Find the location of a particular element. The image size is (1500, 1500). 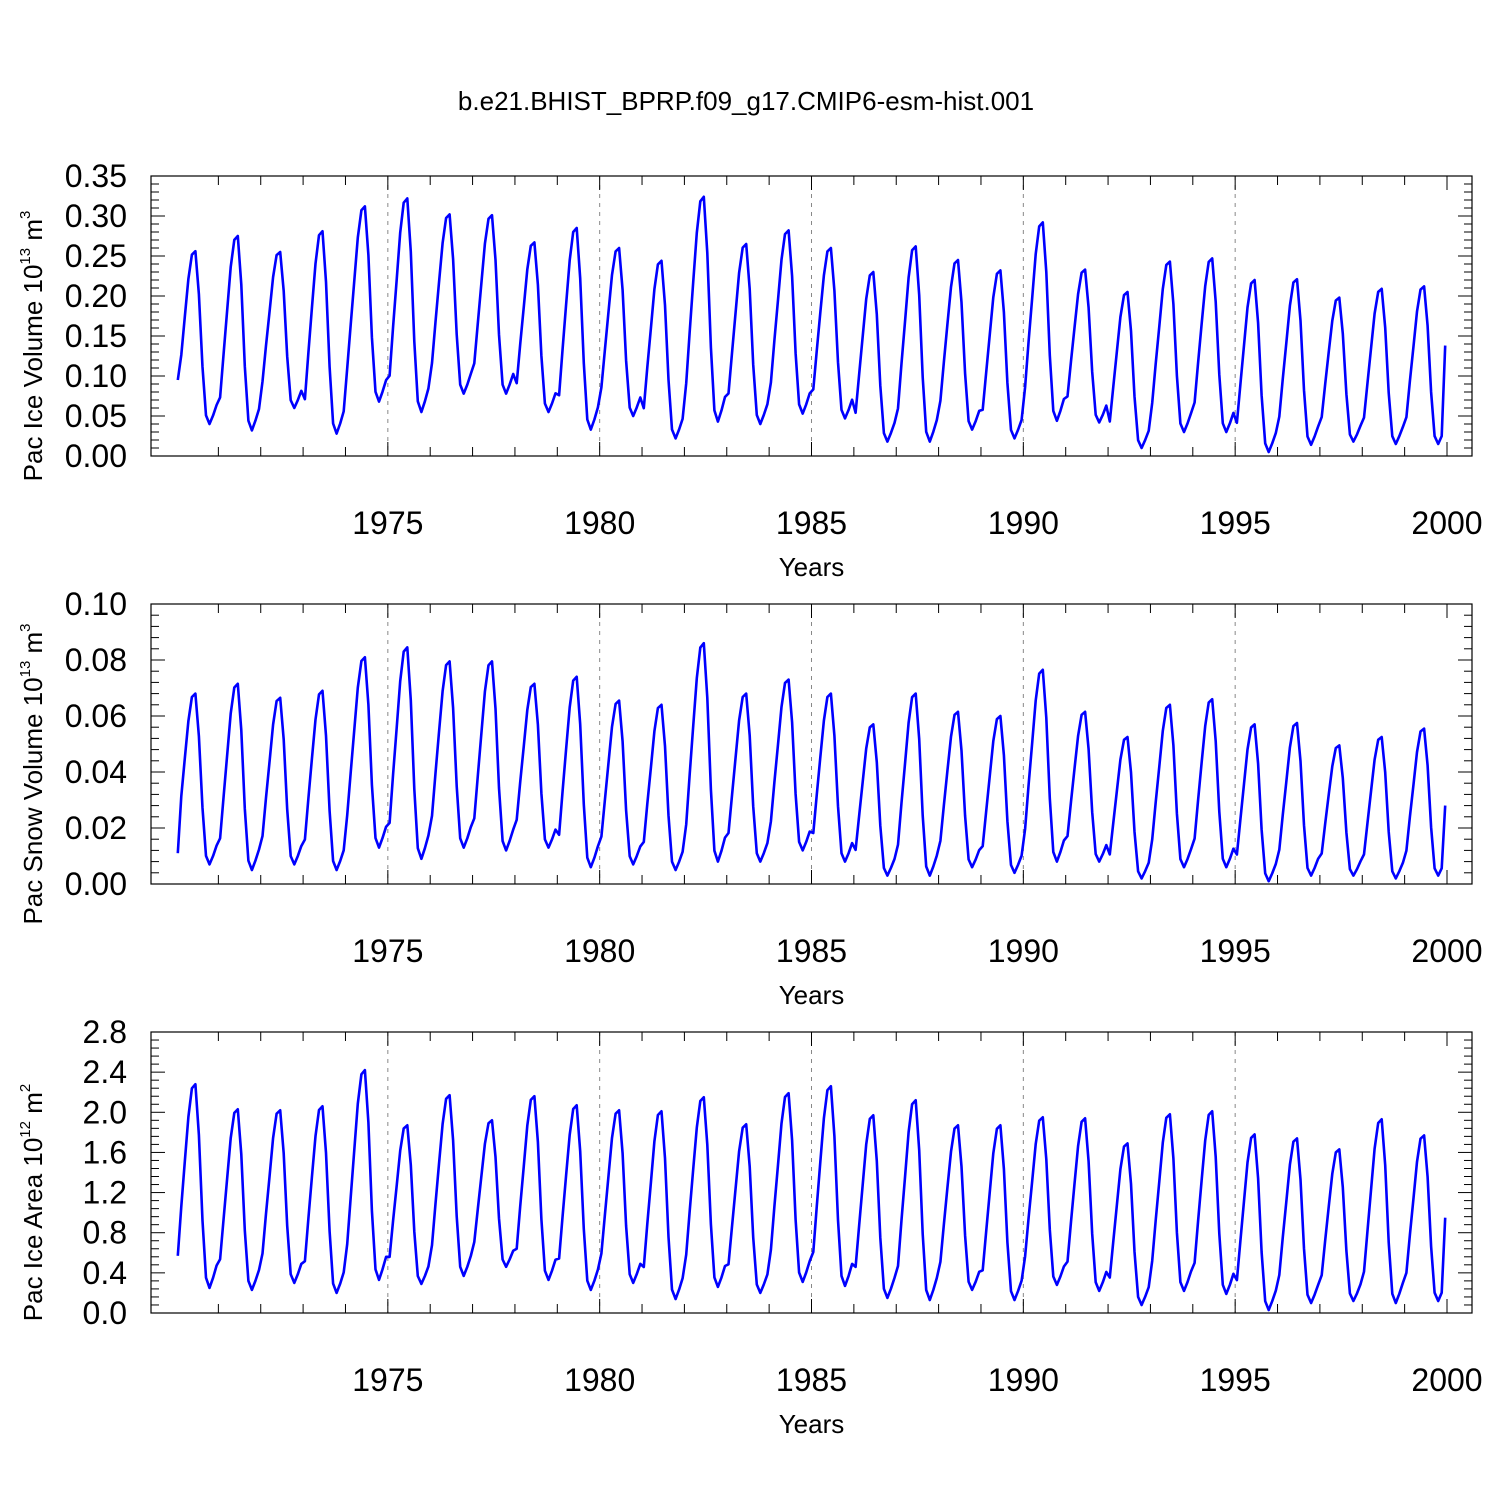

y-tick-label: 0.06 is located at coordinates (96, 716).